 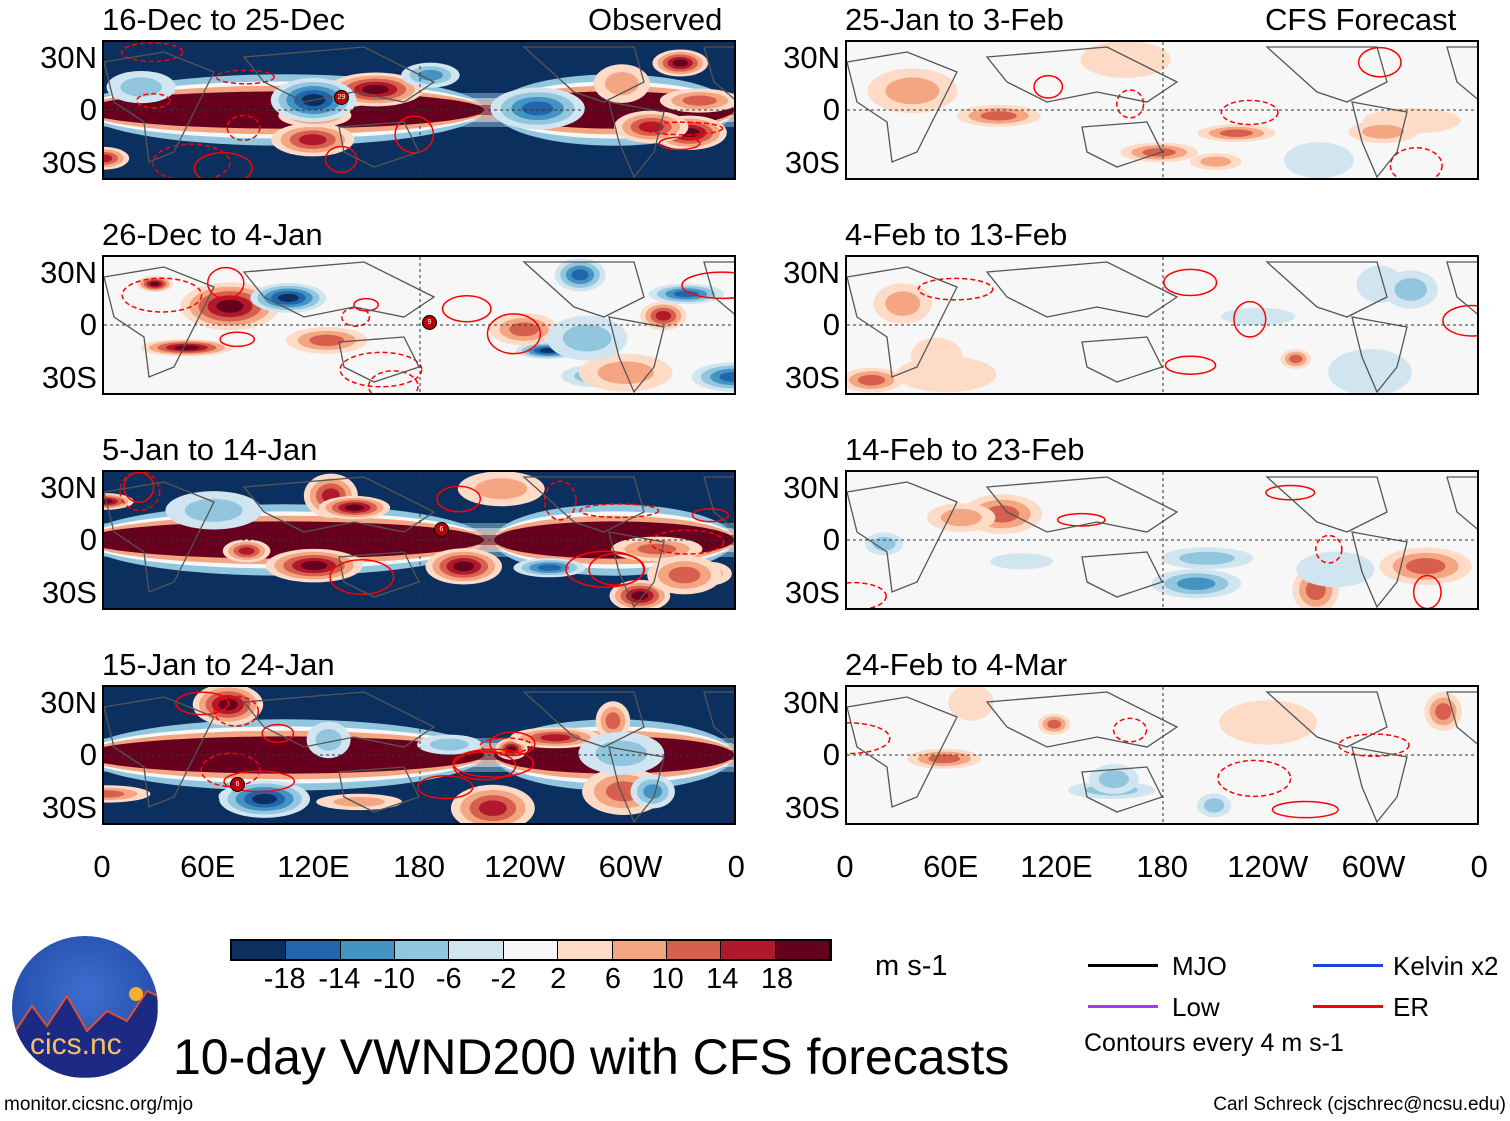 What do you see at coordinates (1479, 866) in the screenshot?
I see `lon-label: 0` at bounding box center [1479, 866].